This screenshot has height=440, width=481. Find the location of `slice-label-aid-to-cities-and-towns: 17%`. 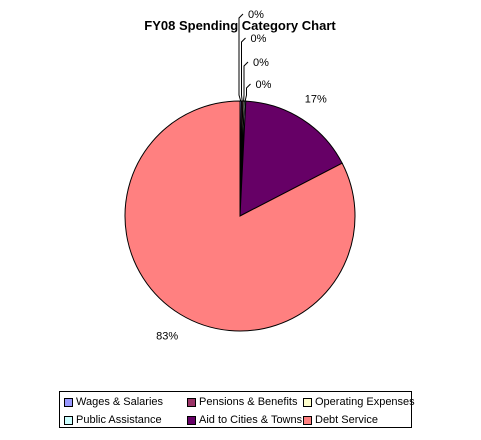

slice-label-aid-to-cities-and-towns: 17% is located at coordinates (316, 99).